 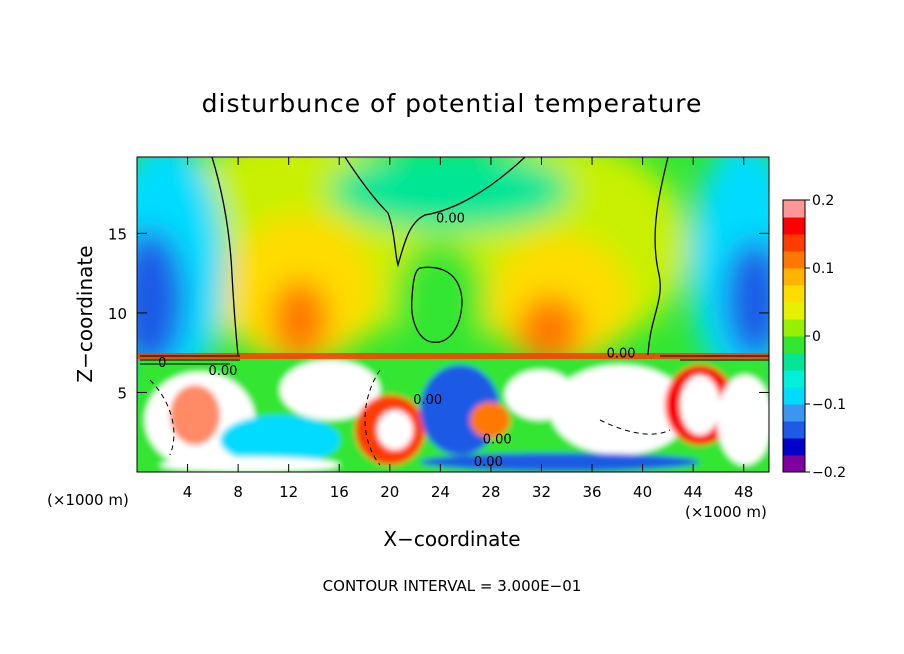 I want to click on colorbar-tick-label: 0, so click(x=816, y=337).